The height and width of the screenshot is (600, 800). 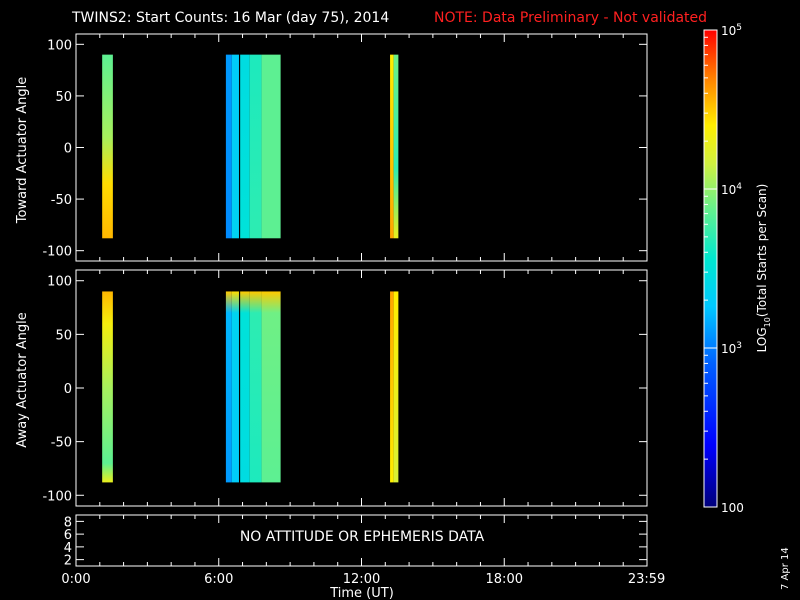 I want to click on preliminary-note: NOTE: Data Preliminary - Not validated, so click(x=570, y=18).